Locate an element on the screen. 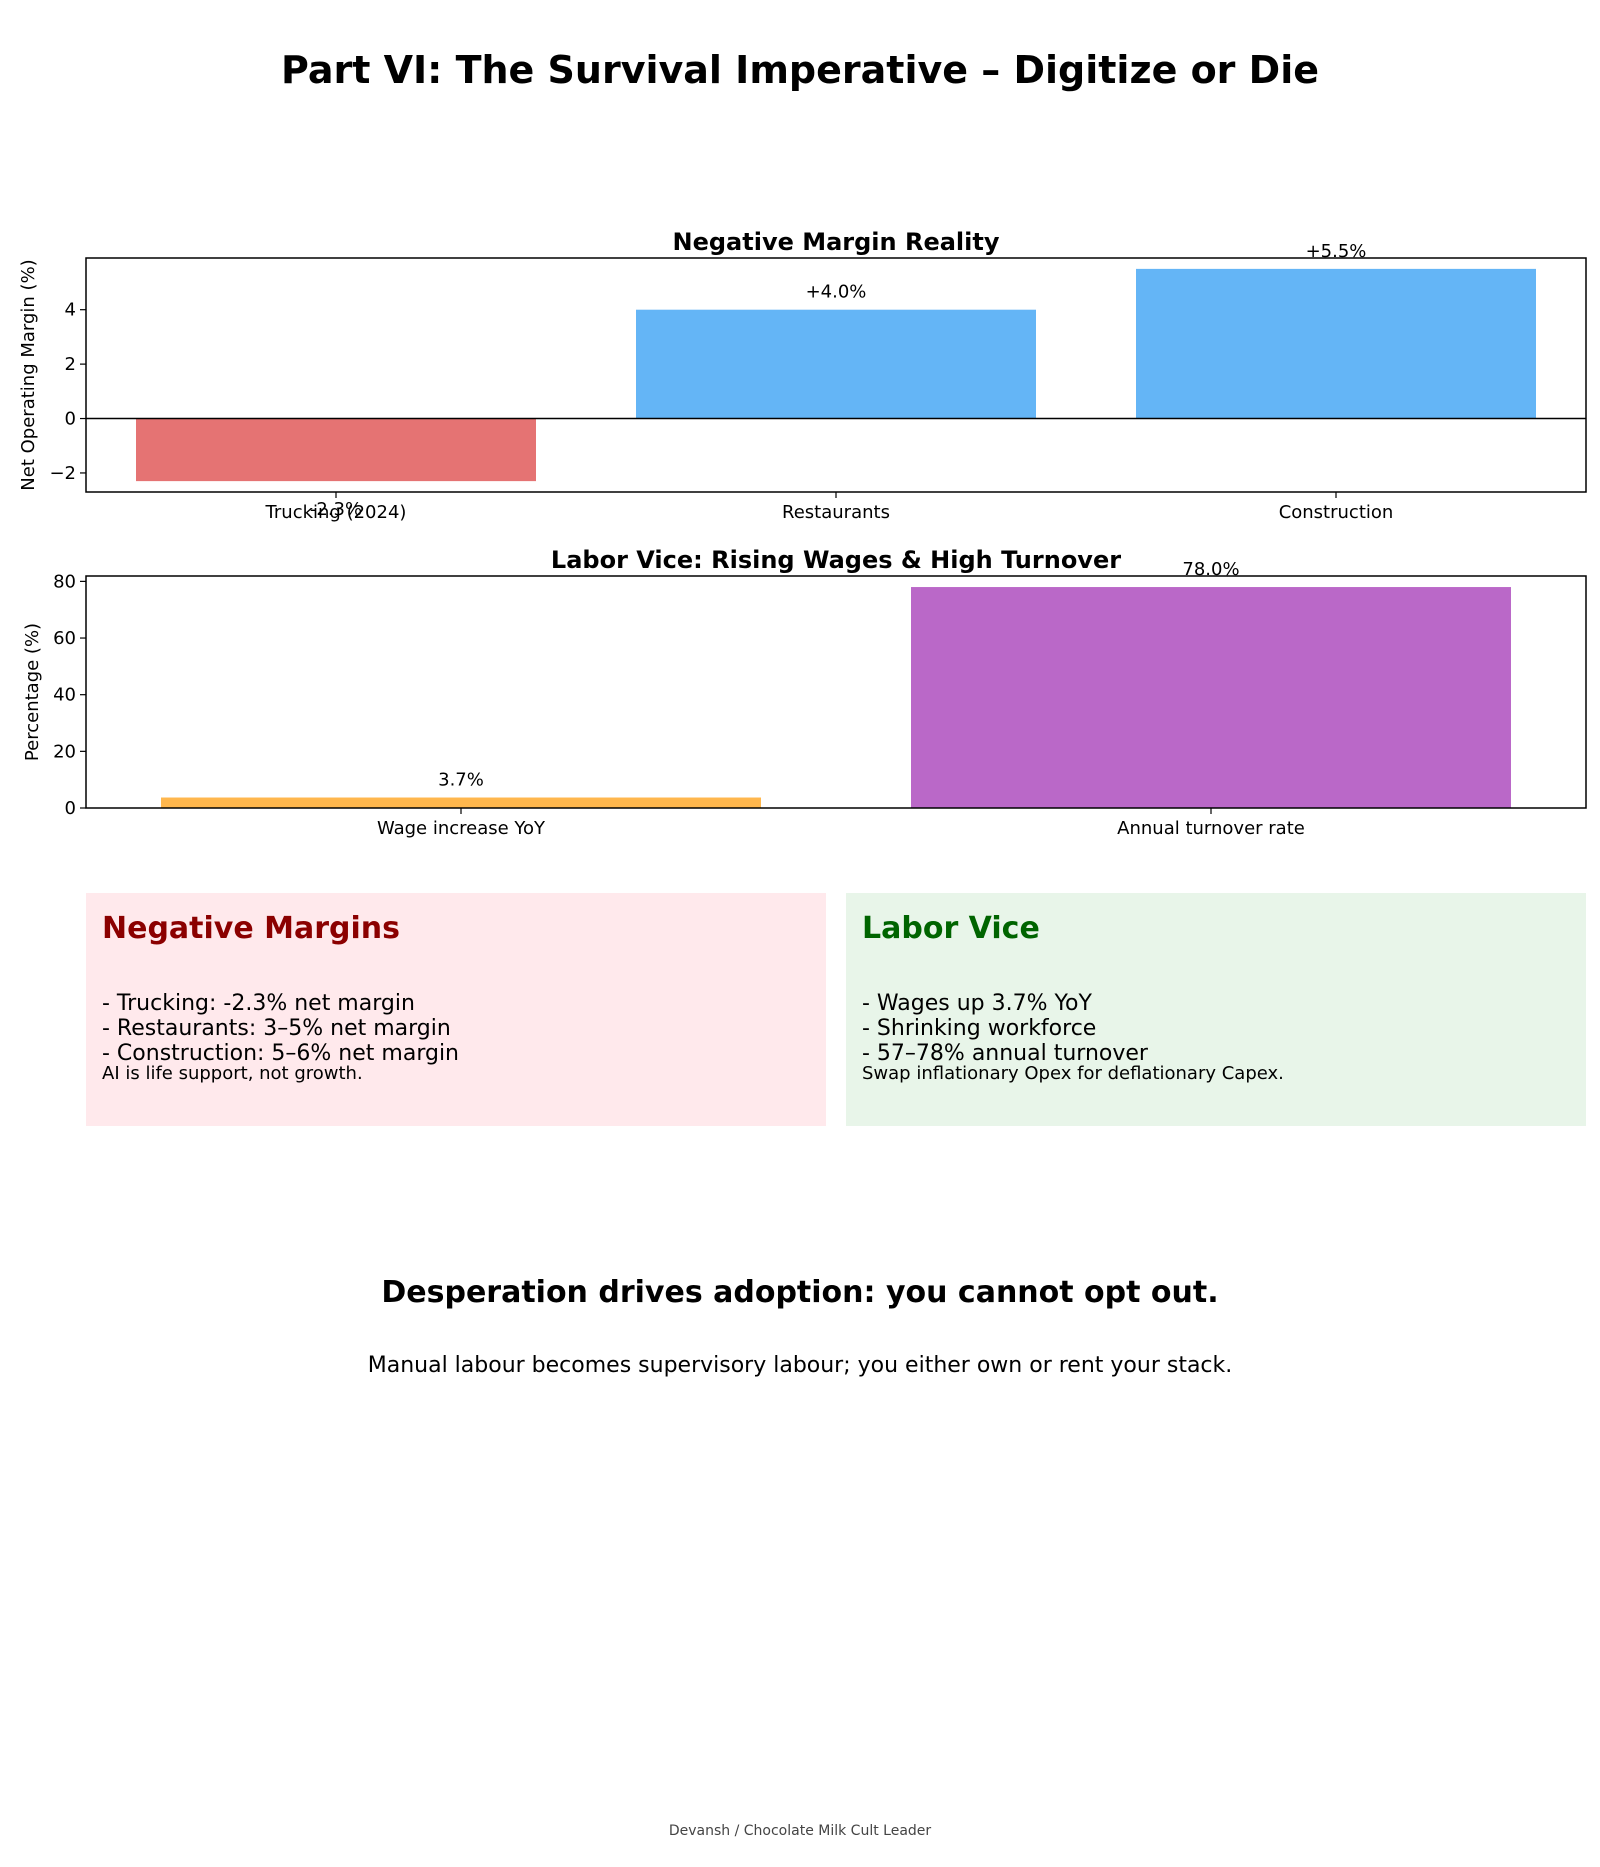 The height and width of the screenshot is (1867, 1600). negative-margins-note: AI is life support, not growth. is located at coordinates (232, 1073).